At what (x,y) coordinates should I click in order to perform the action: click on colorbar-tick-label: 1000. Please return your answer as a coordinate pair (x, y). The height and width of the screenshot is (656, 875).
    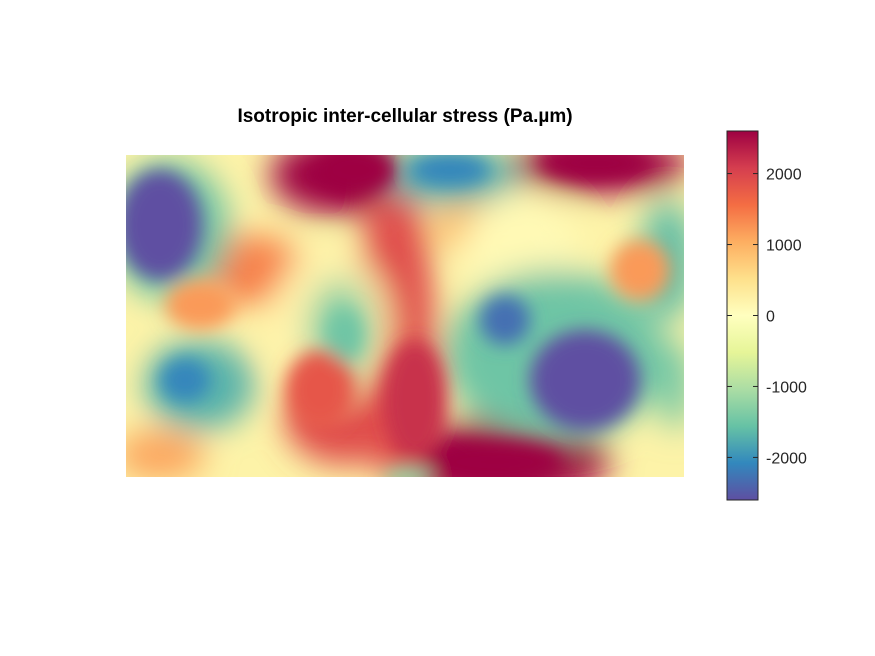
    Looking at the image, I should click on (784, 246).